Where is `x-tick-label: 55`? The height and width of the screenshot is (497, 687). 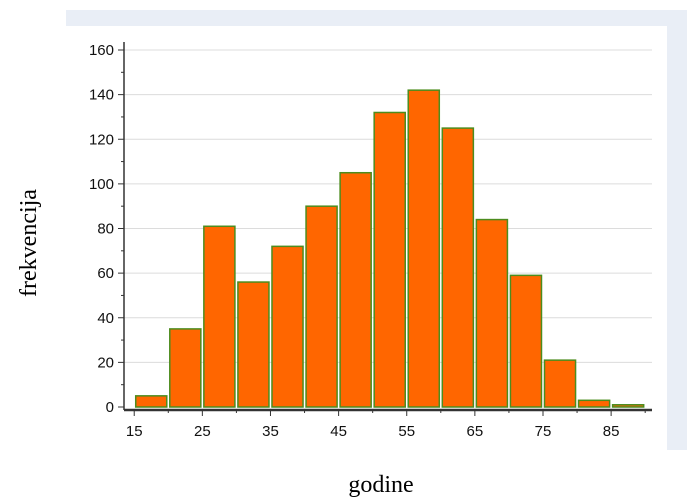 x-tick-label: 55 is located at coordinates (406, 431).